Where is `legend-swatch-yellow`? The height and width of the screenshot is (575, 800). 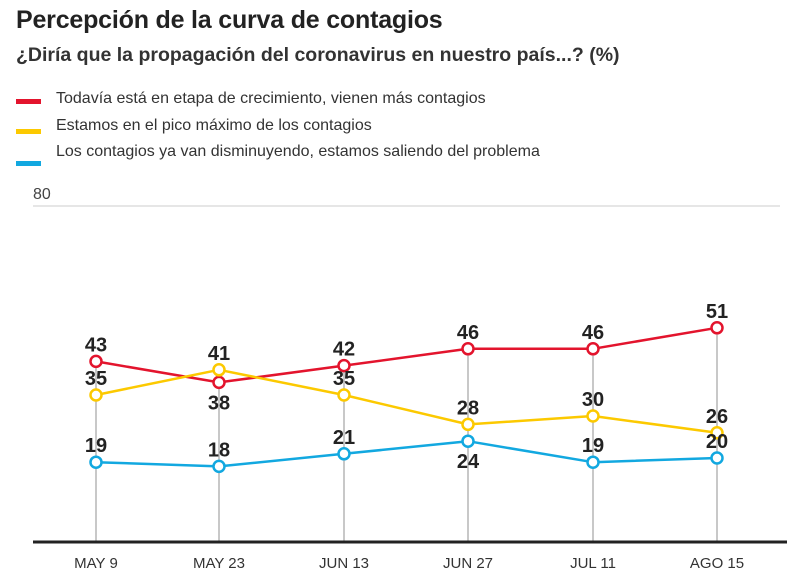
legend-swatch-yellow is located at coordinates (28, 131).